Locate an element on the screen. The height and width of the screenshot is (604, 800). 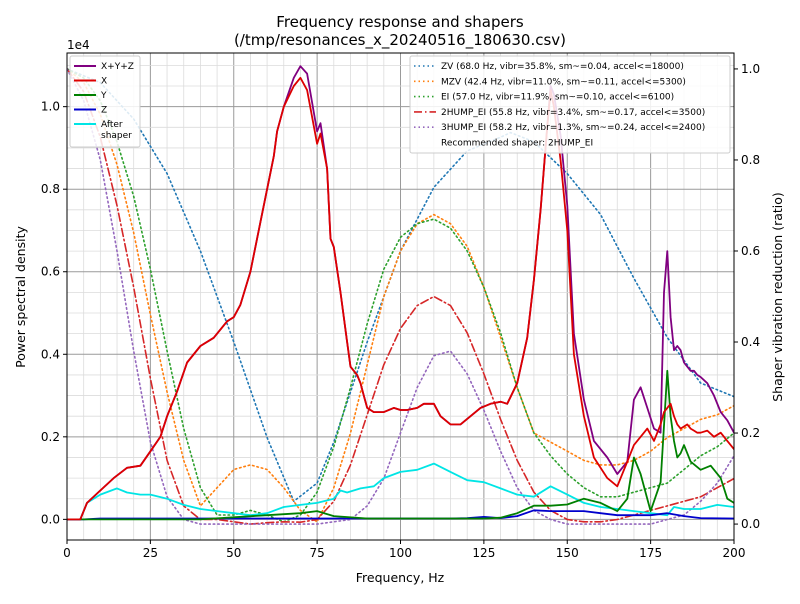
legend-shapers-box is located at coordinates (570, 104).